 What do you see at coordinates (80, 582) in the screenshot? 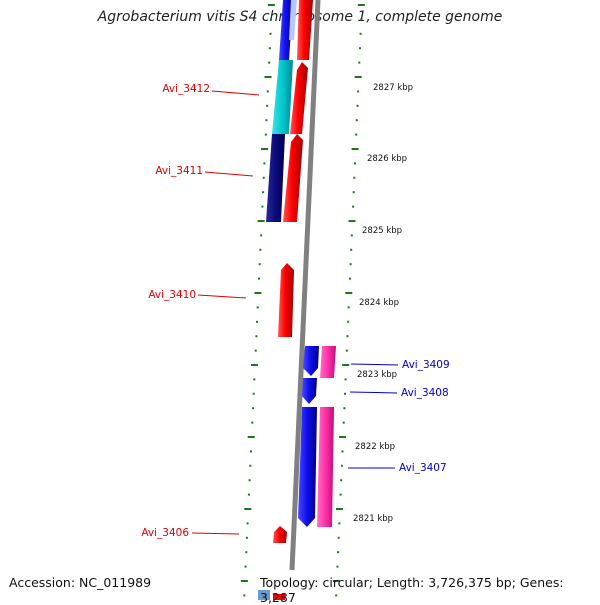
I see `accession-text: Accession: NC_011989` at bounding box center [80, 582].